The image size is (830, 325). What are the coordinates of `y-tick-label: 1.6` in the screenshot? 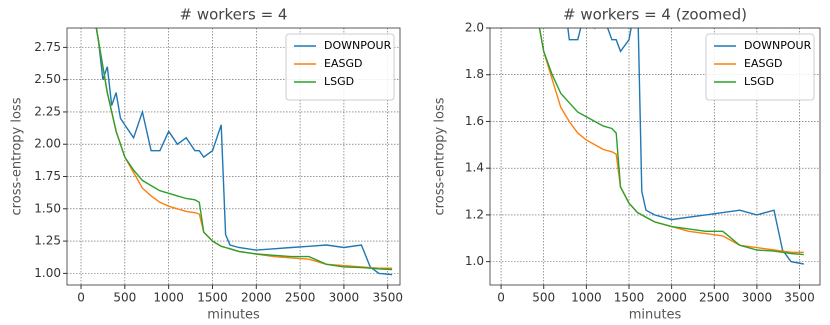 It's located at (474, 121).